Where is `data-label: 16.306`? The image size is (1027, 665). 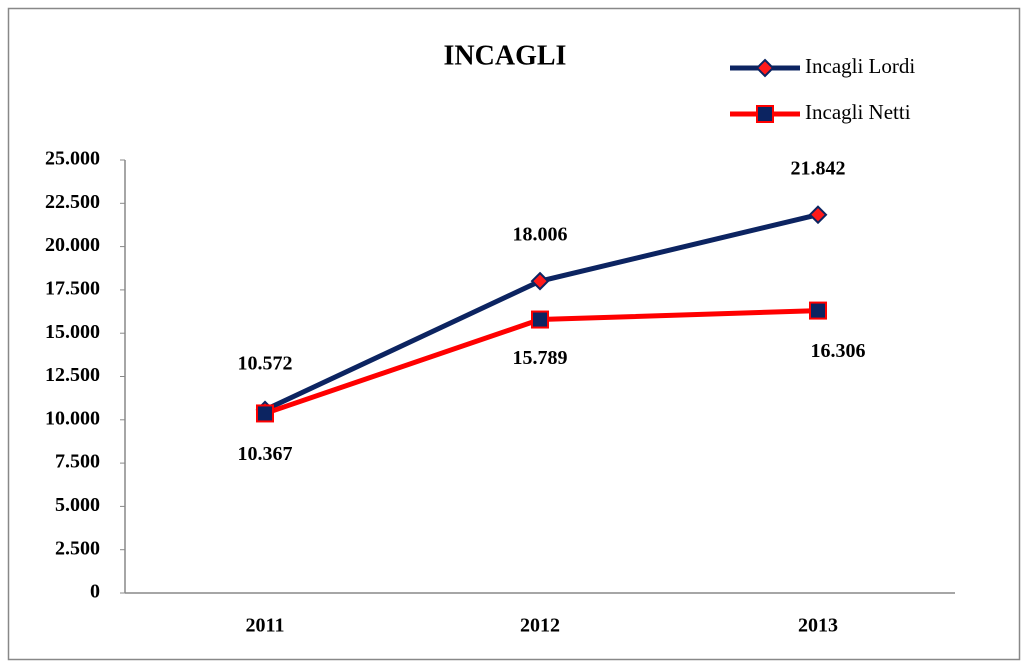 data-label: 16.306 is located at coordinates (838, 351).